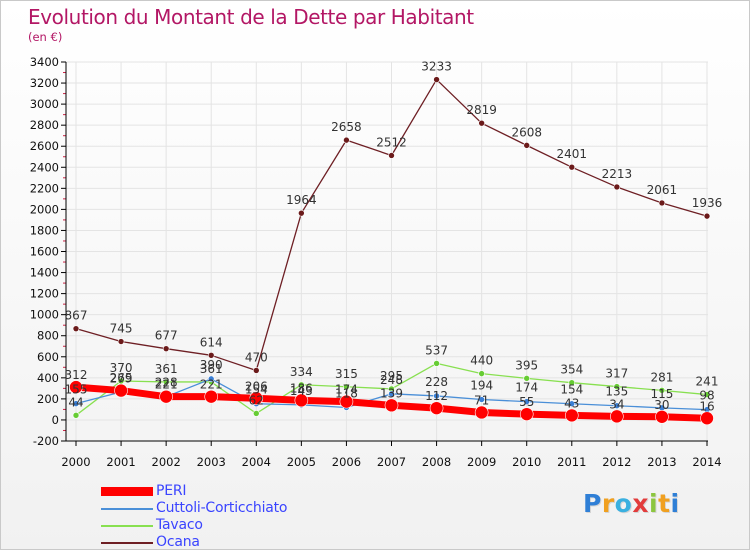 The width and height of the screenshot is (750, 552). What do you see at coordinates (707, 203) in the screenshot?
I see `data-label-ocana: 1936` at bounding box center [707, 203].